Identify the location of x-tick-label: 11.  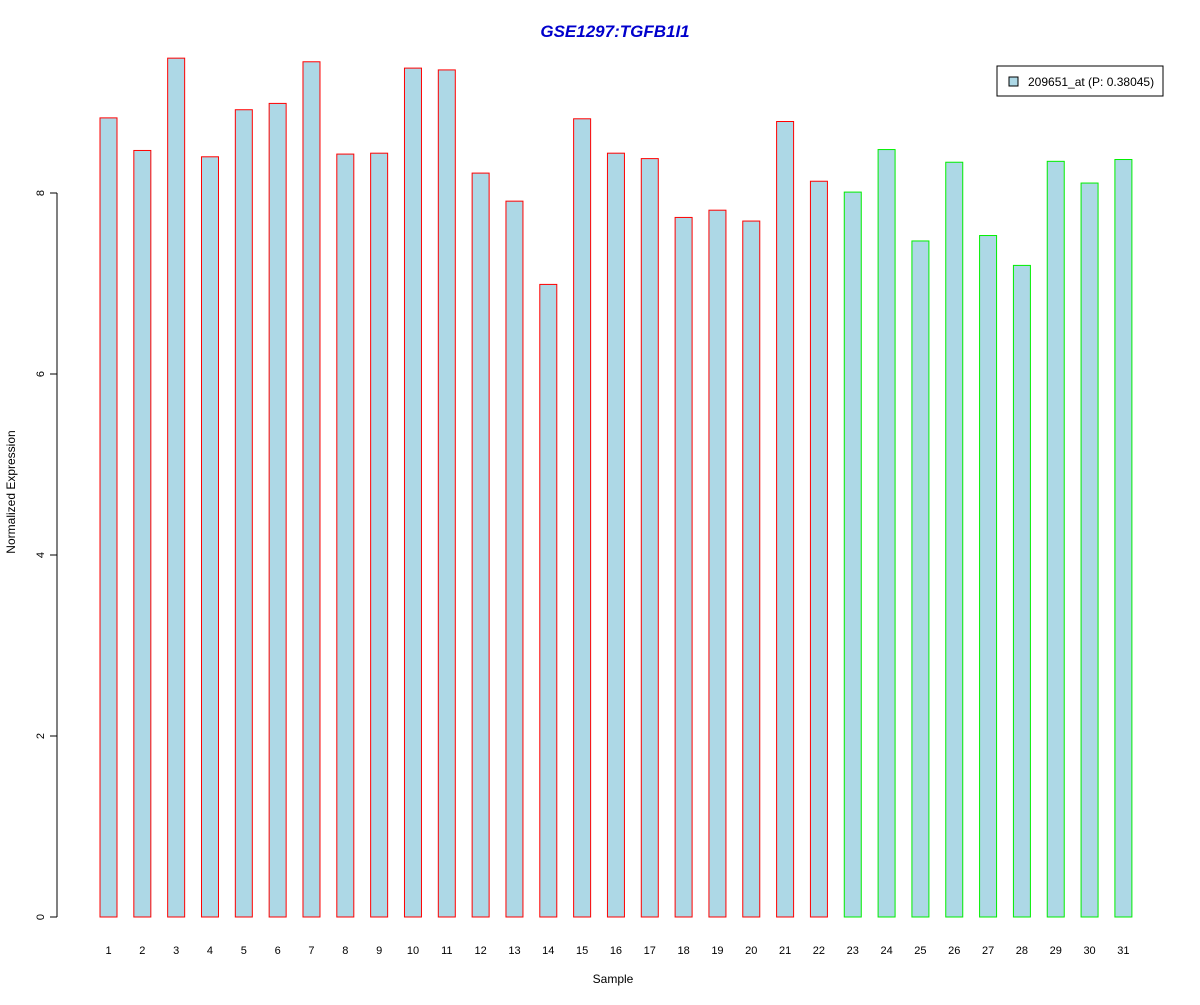
(446, 951).